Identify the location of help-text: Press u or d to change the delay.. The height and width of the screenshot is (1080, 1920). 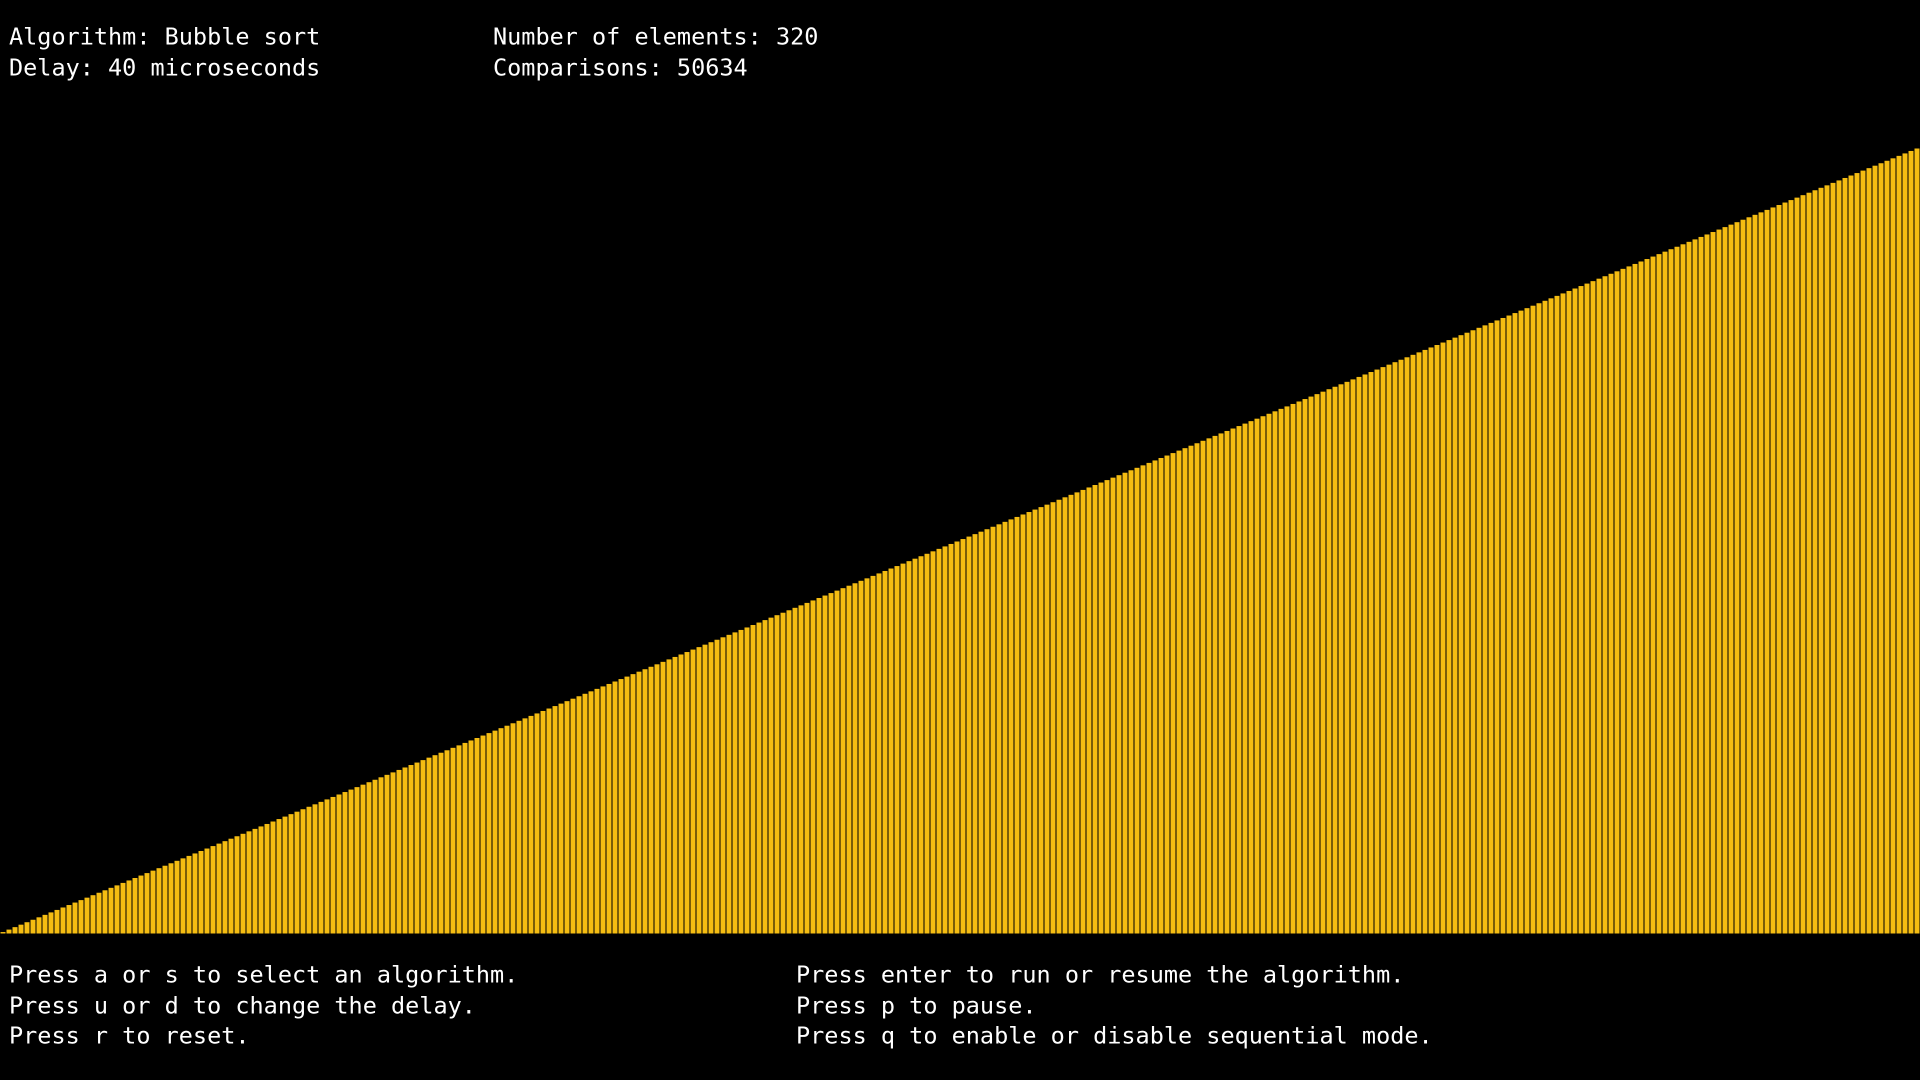
(242, 1006).